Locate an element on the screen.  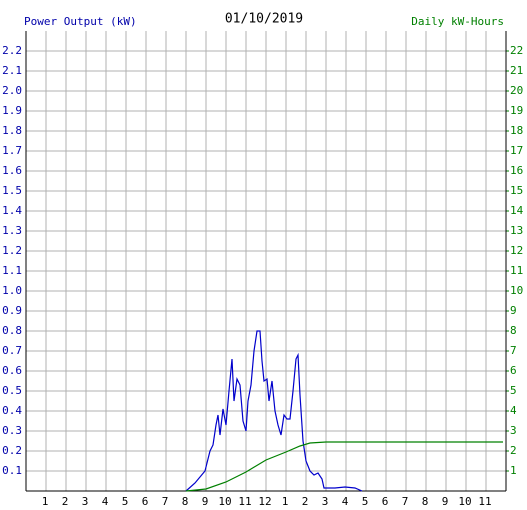
y-tick-label: 1.9 is located at coordinates (12, 110).